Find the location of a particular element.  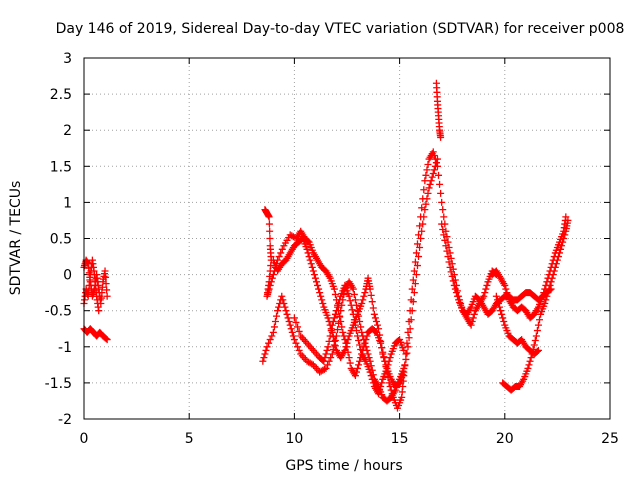

y-tick-label: 1 is located at coordinates (67, 203).